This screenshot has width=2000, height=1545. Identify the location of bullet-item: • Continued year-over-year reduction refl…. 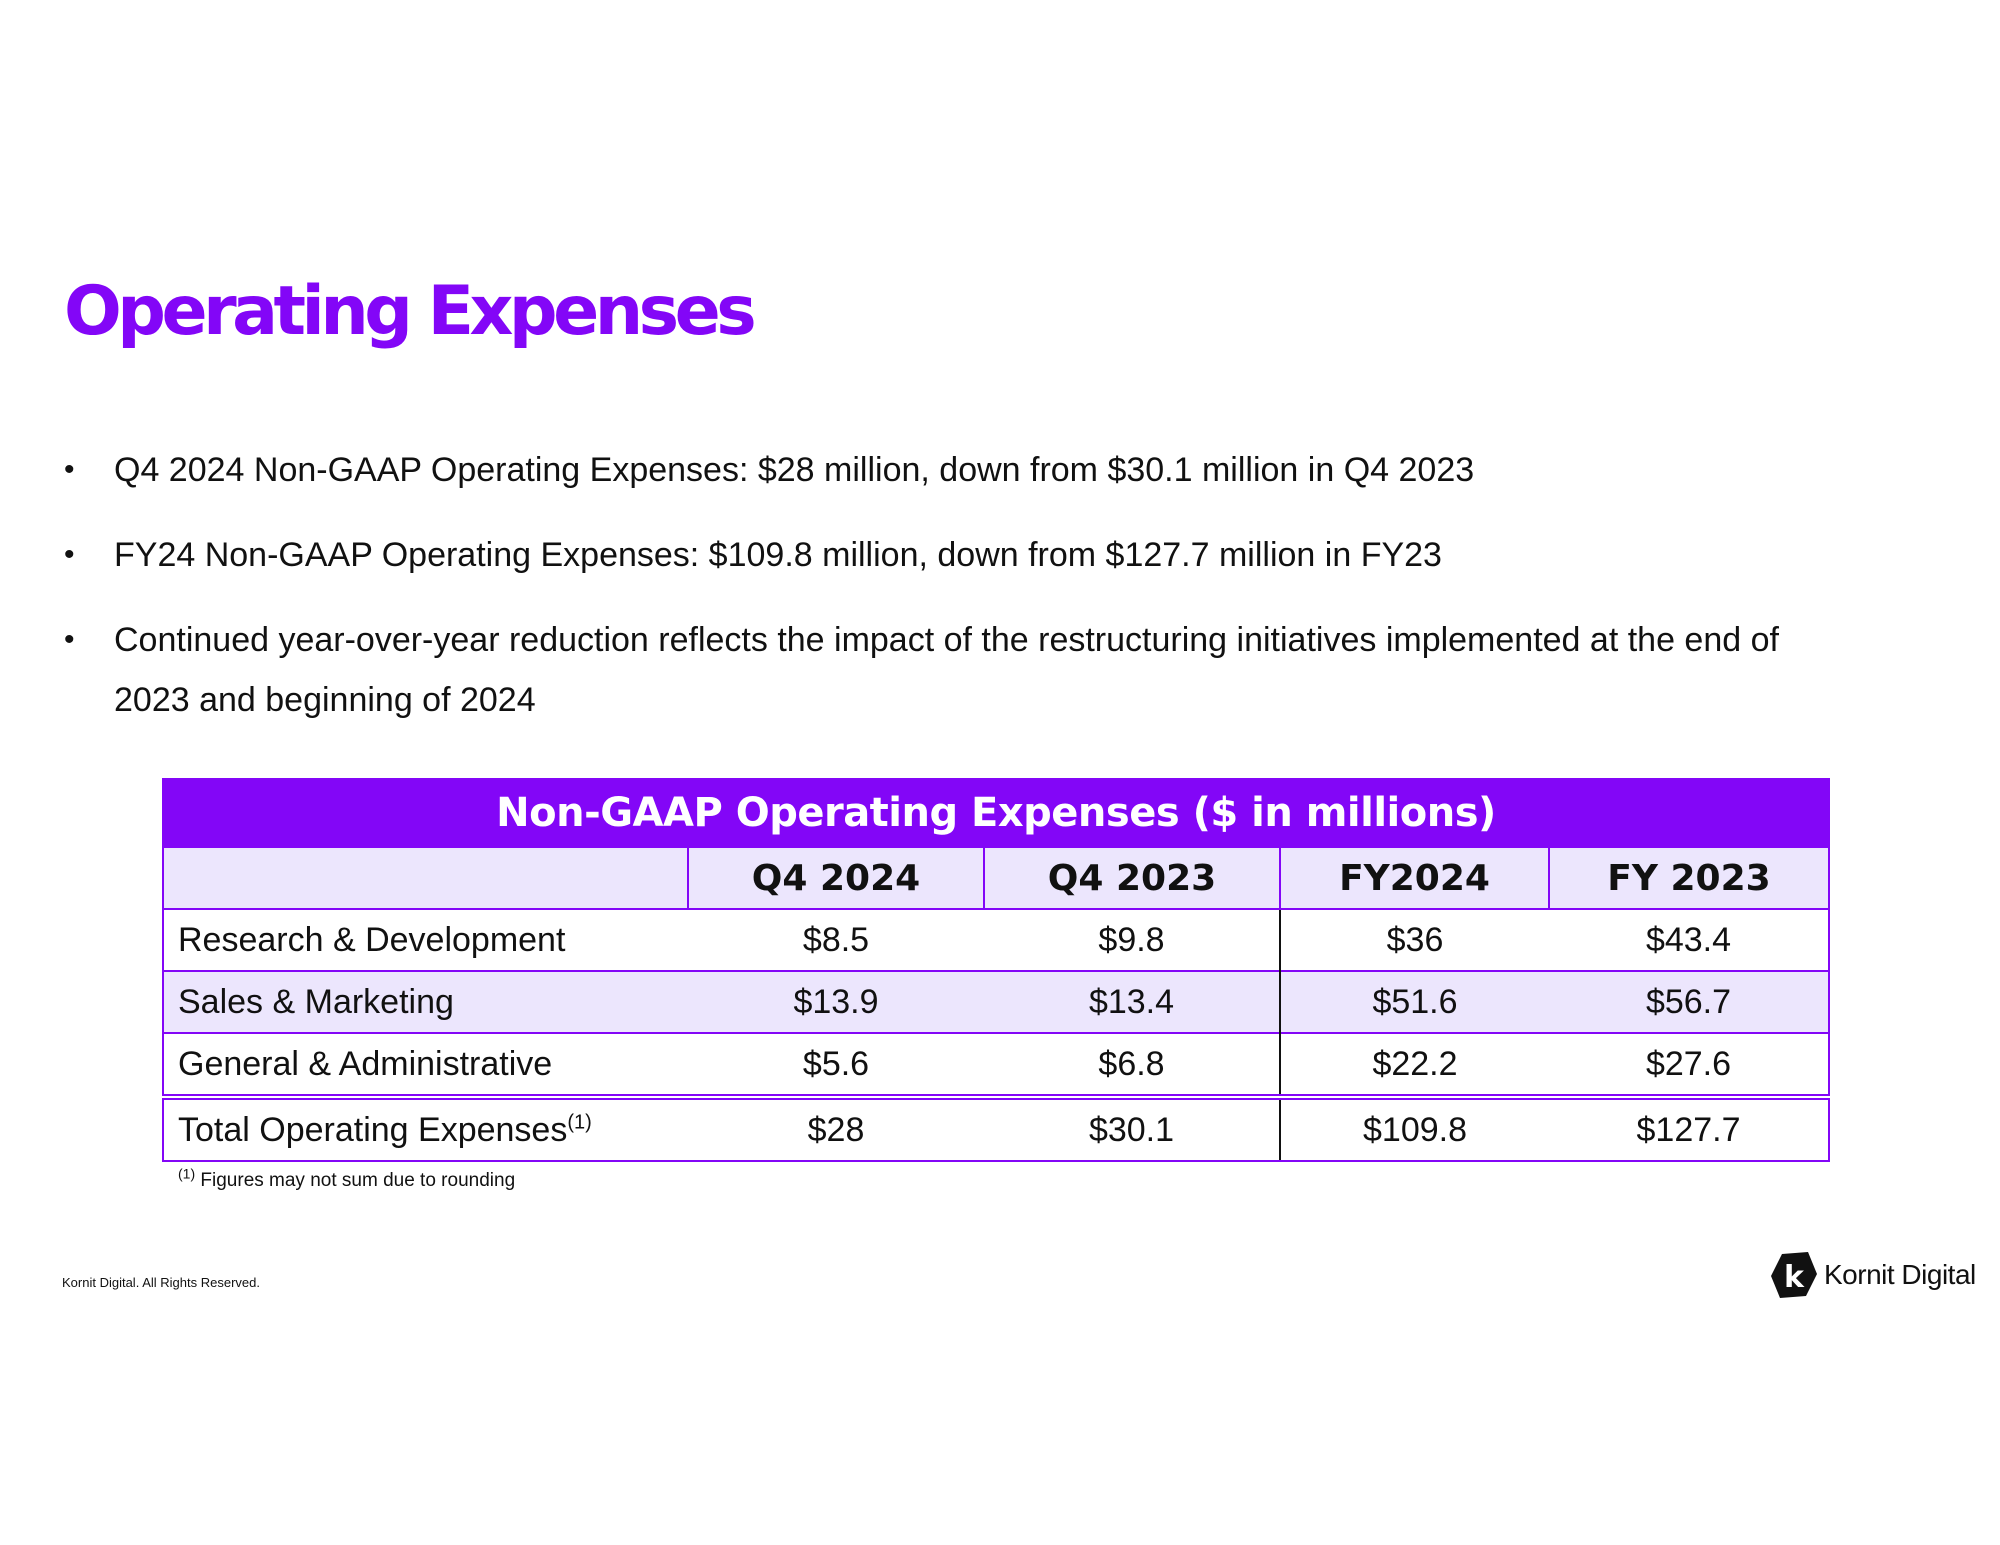
(962, 670).